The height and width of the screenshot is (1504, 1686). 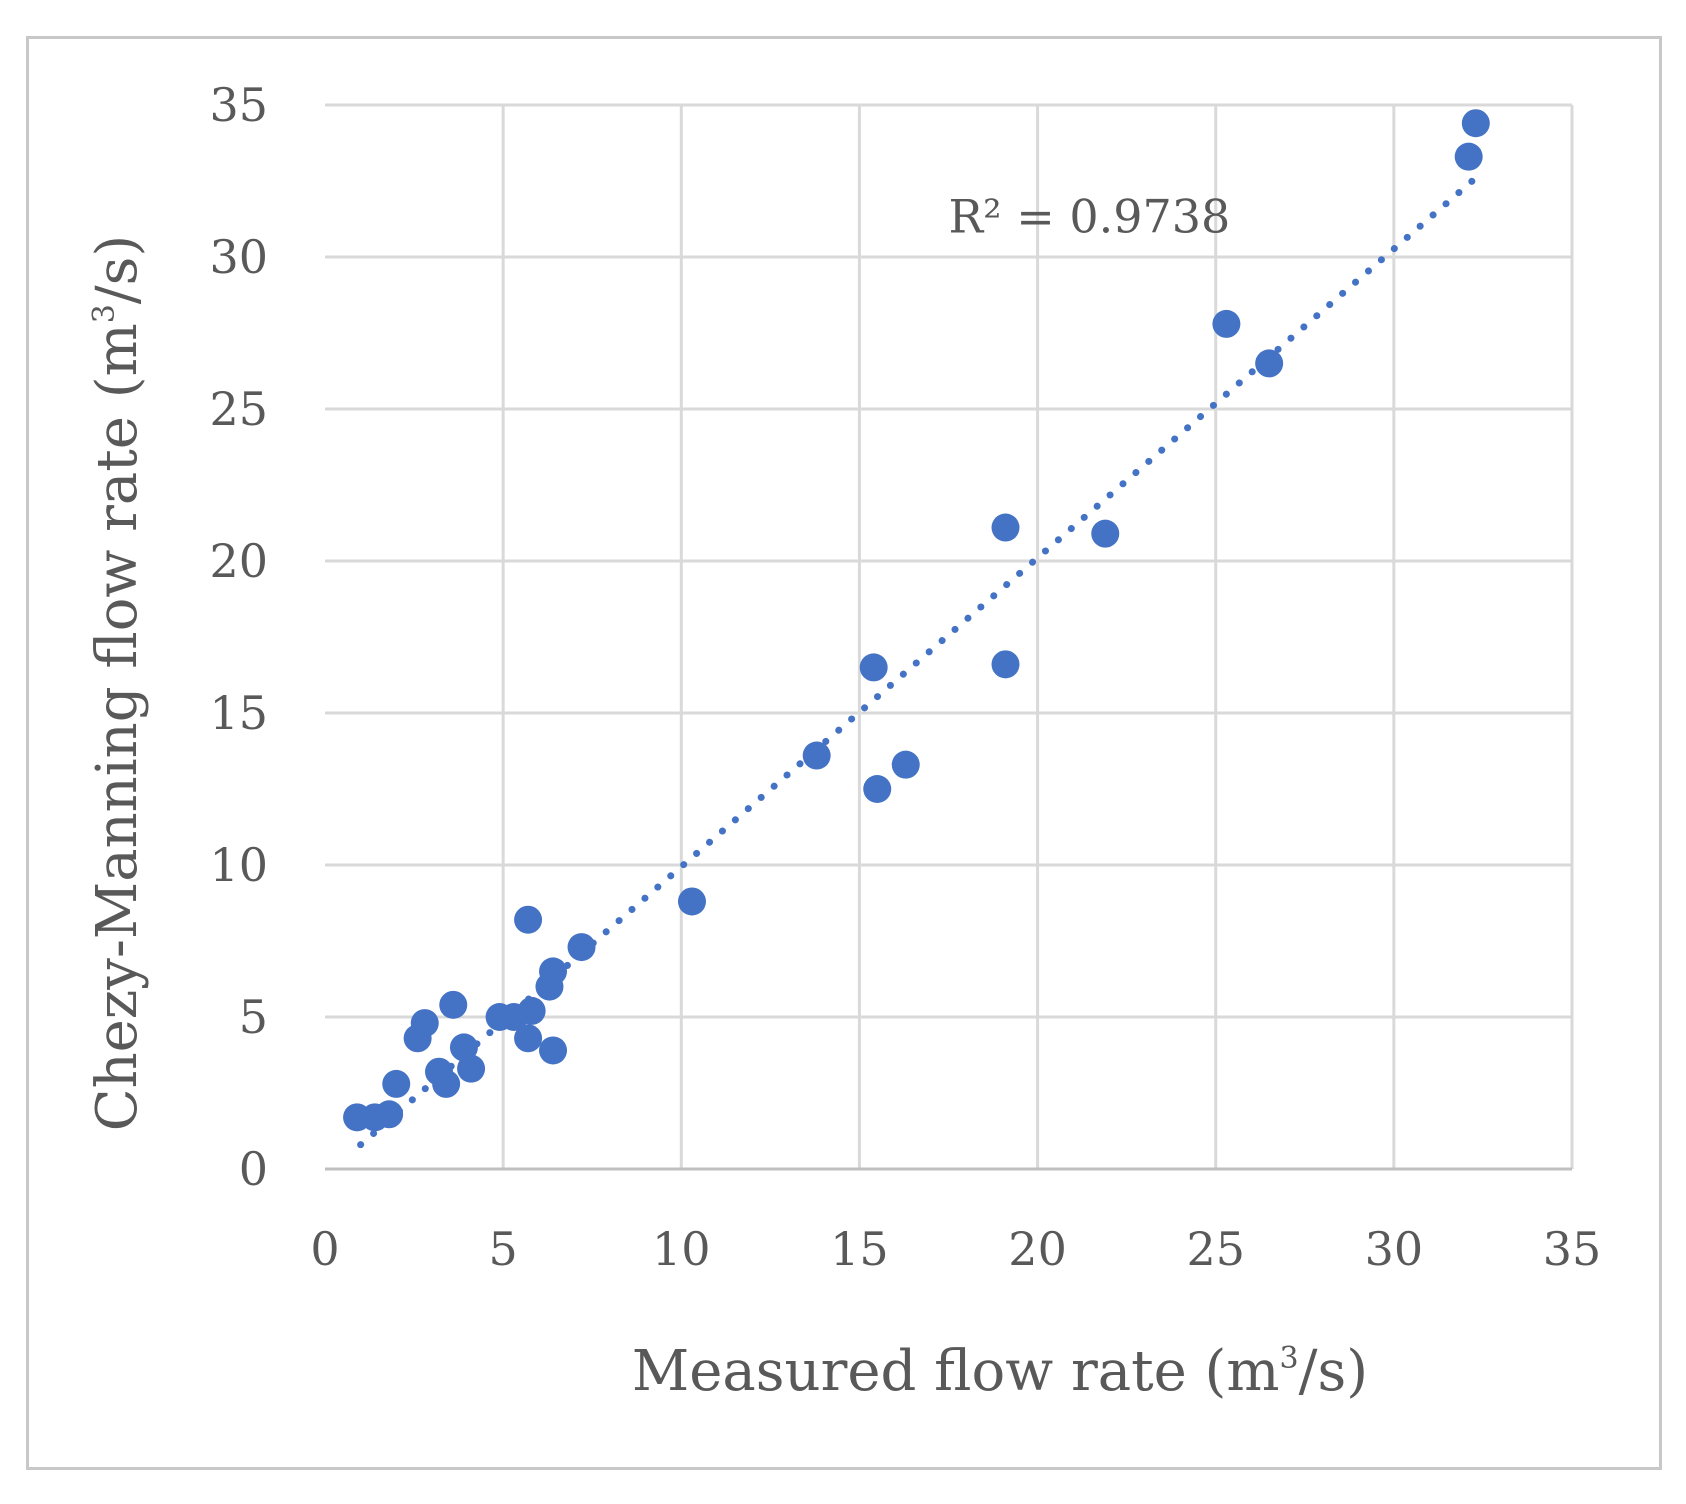 What do you see at coordinates (681, 1249) in the screenshot?
I see `x-tick-label: 10` at bounding box center [681, 1249].